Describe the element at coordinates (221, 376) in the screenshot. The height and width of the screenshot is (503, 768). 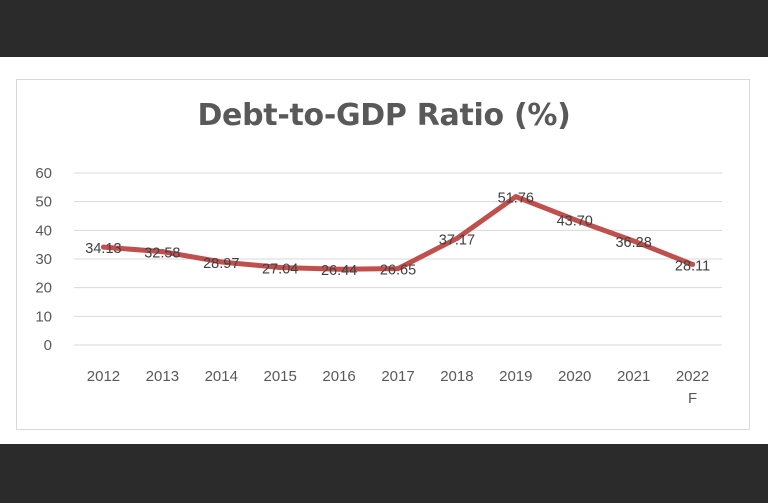
I see `x-tick-label: 2014` at that location.